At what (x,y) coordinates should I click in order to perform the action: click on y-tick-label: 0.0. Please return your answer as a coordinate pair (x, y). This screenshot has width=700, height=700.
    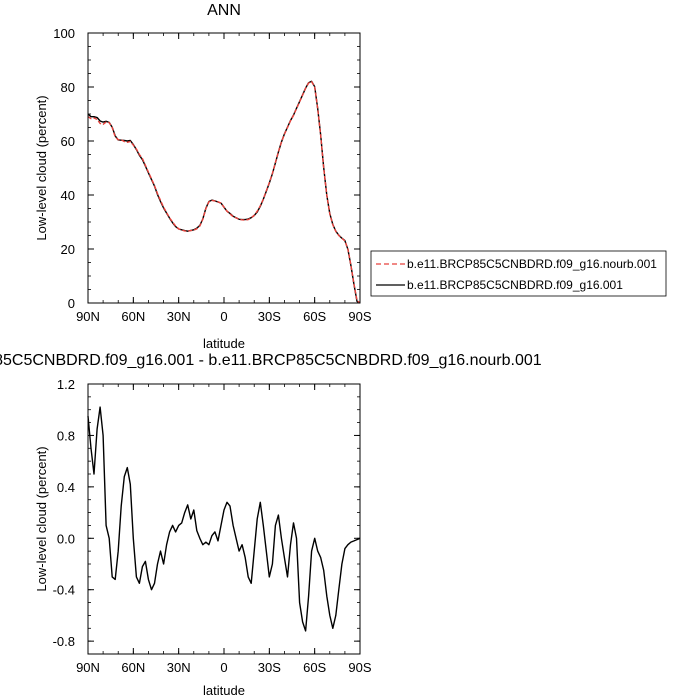
    Looking at the image, I should click on (66, 538).